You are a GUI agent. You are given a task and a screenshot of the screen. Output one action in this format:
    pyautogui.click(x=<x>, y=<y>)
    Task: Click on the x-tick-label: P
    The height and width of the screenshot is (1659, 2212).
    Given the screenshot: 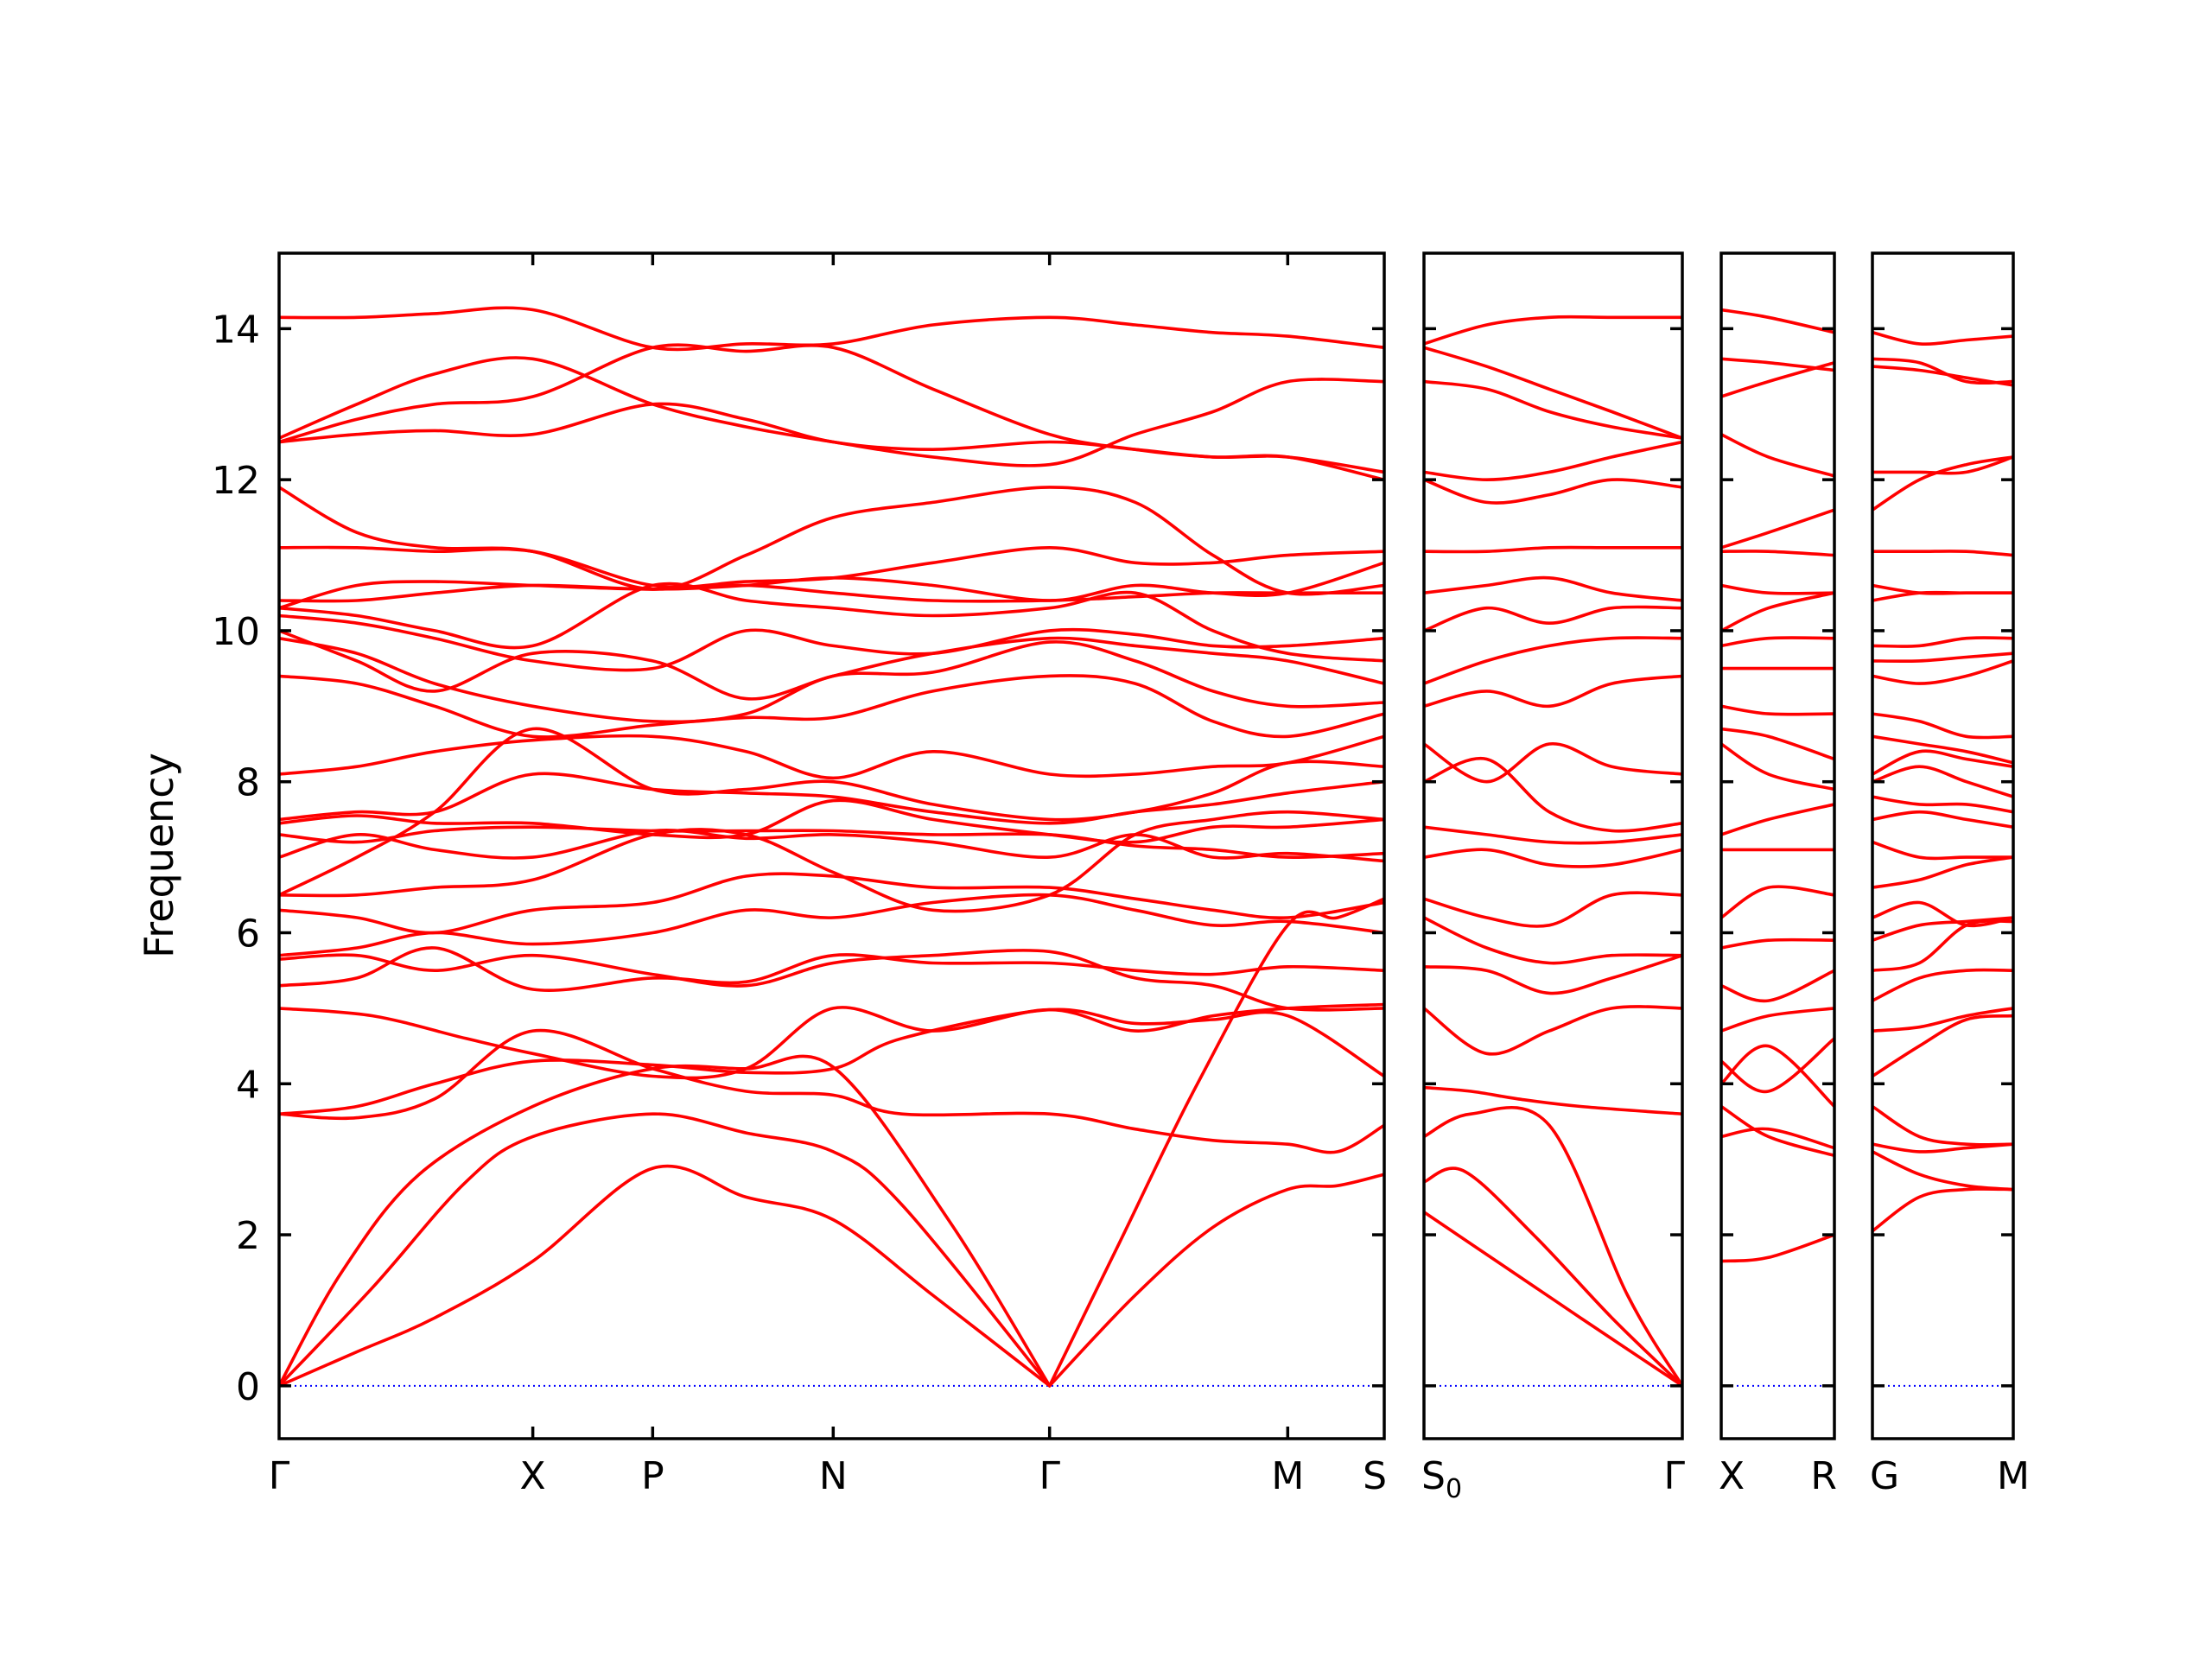 What is the action you would take?
    pyautogui.click(x=652, y=1476)
    